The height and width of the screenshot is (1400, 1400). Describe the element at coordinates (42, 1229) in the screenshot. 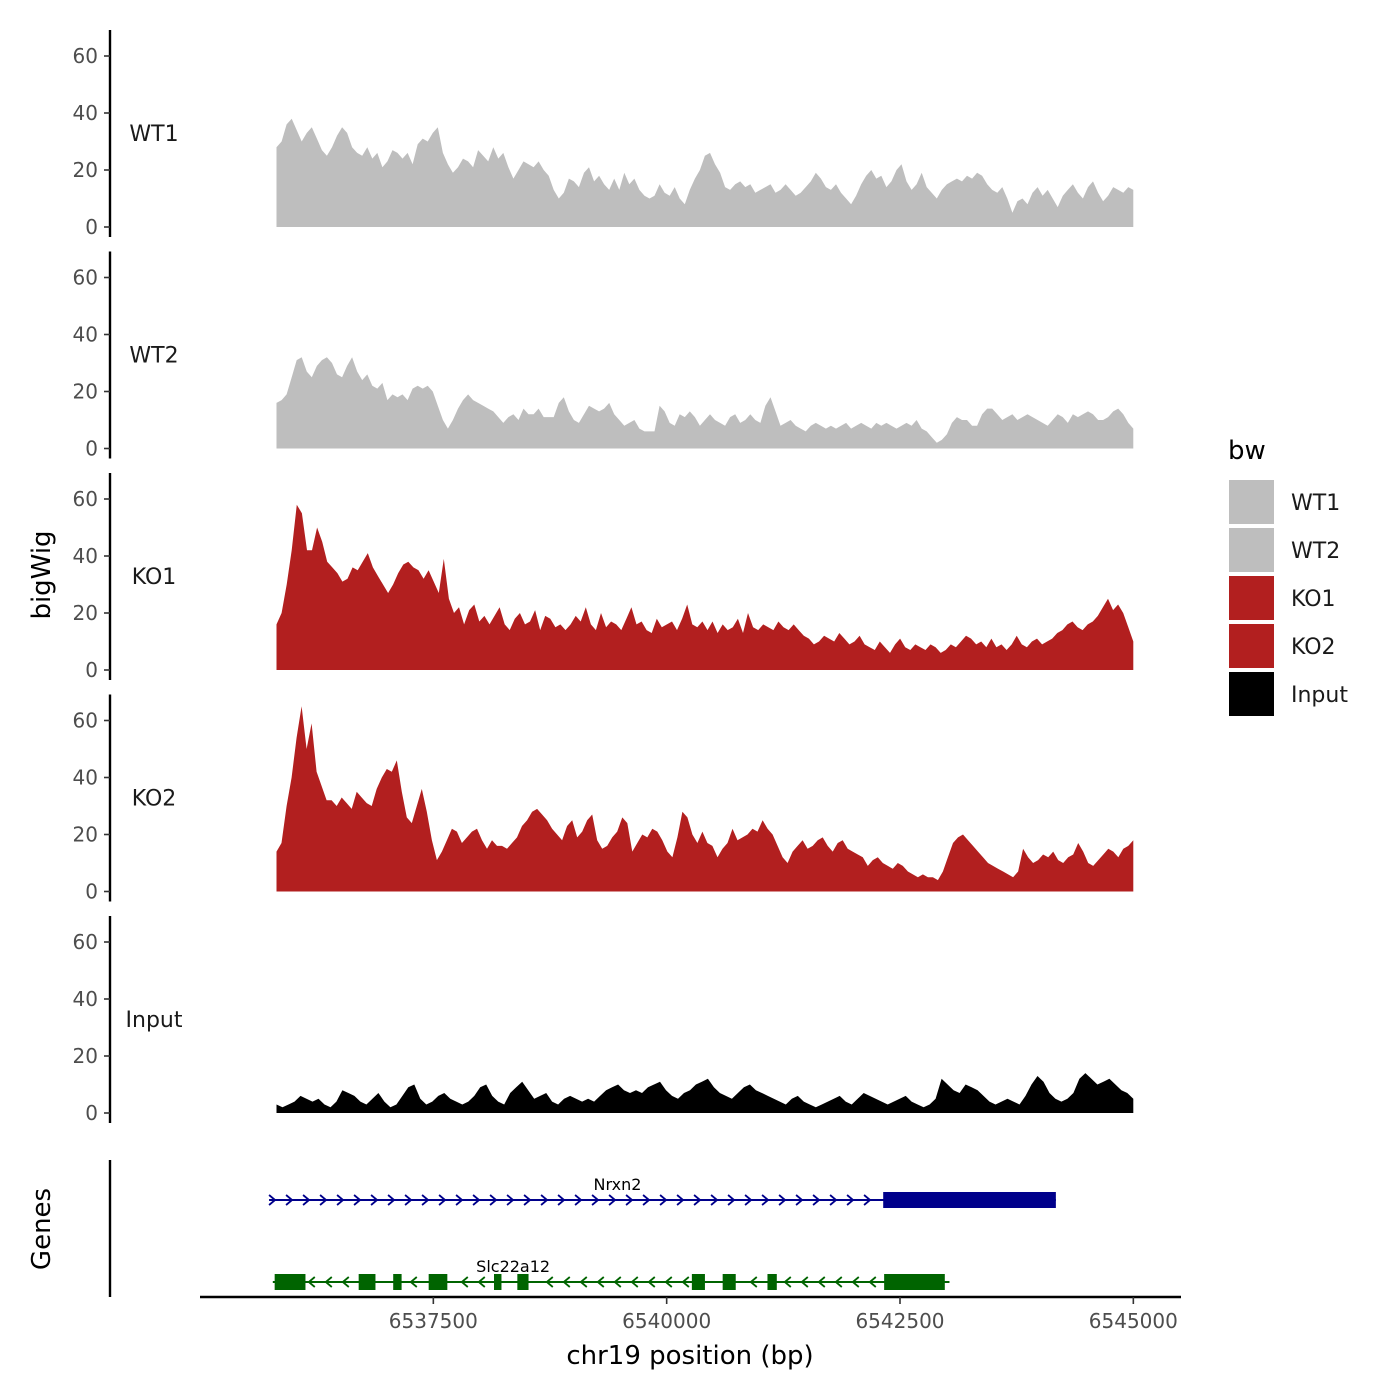

I see `genes-axis-title: Genes` at that location.